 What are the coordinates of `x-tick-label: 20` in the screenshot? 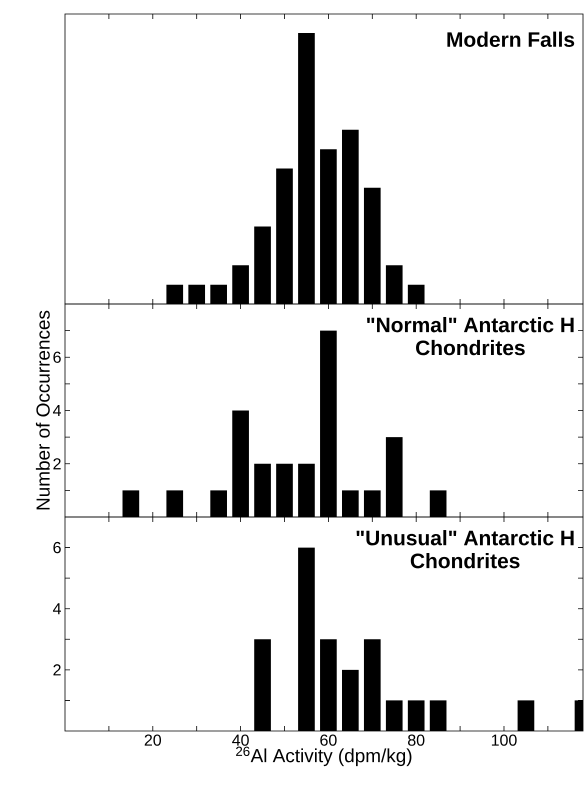 It's located at (153, 740).